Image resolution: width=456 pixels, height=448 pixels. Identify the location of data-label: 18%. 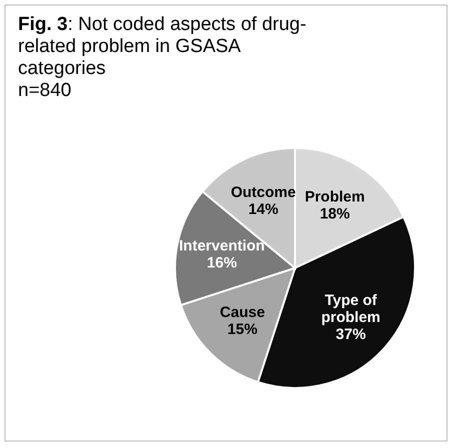
(335, 214).